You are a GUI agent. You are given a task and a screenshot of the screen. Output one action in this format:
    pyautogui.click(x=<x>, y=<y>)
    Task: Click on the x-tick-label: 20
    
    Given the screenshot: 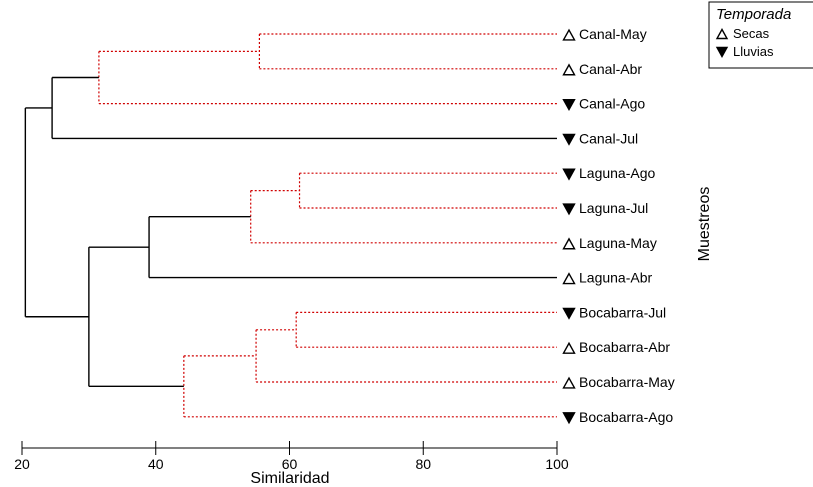 What is the action you would take?
    pyautogui.click(x=22, y=464)
    